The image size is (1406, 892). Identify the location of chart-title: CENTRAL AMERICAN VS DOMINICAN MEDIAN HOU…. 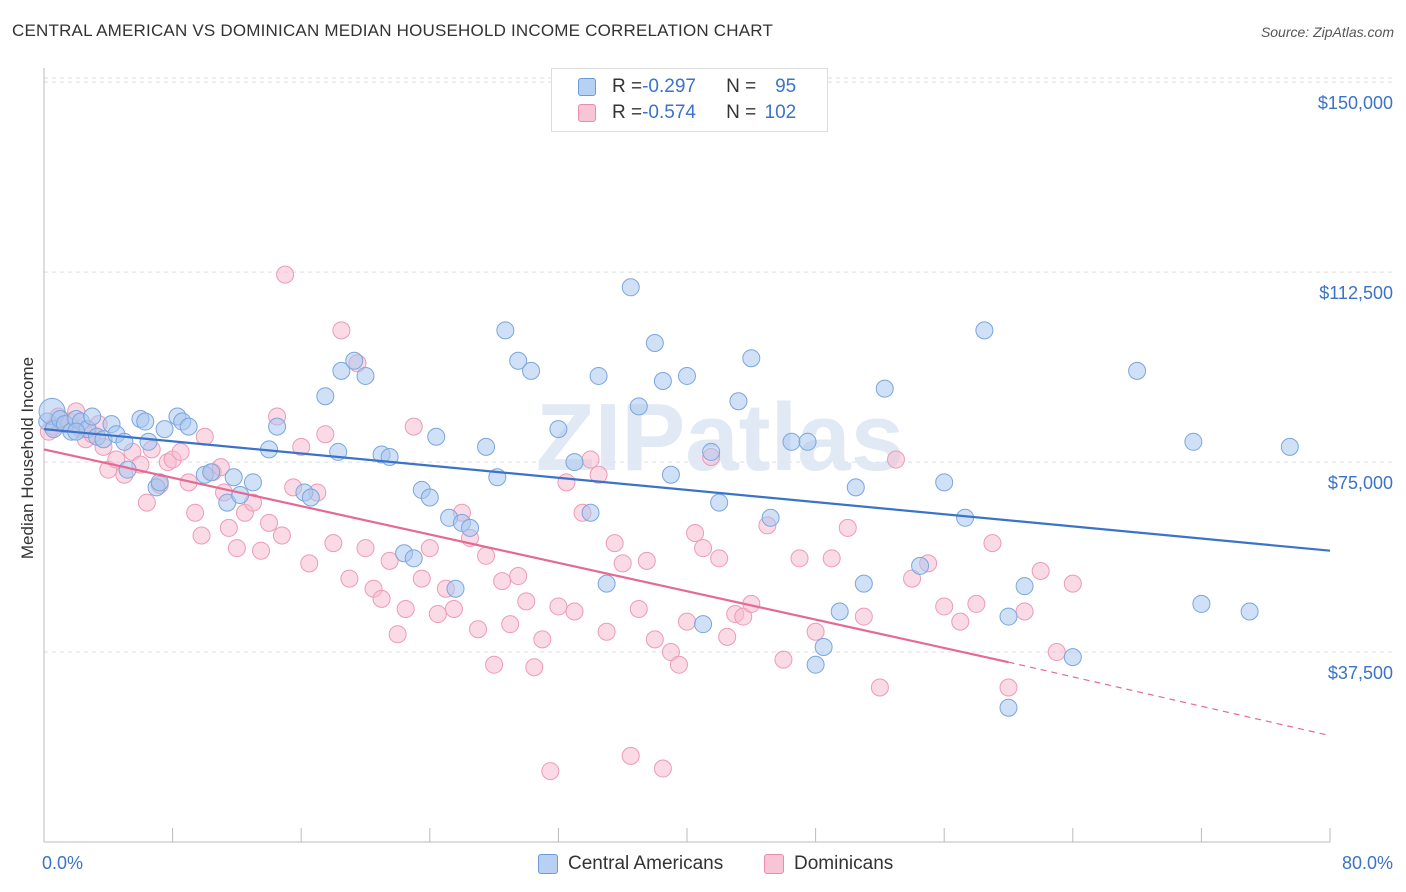
(393, 30).